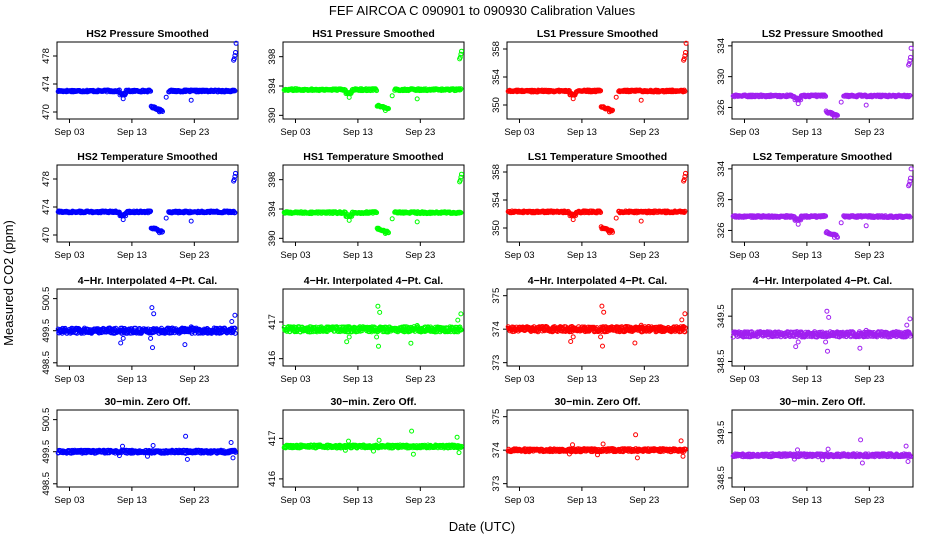  Describe the element at coordinates (374, 281) in the screenshot. I see `panel-title: 4−Hr. Interpolated 4−Pt. Cal.` at that location.